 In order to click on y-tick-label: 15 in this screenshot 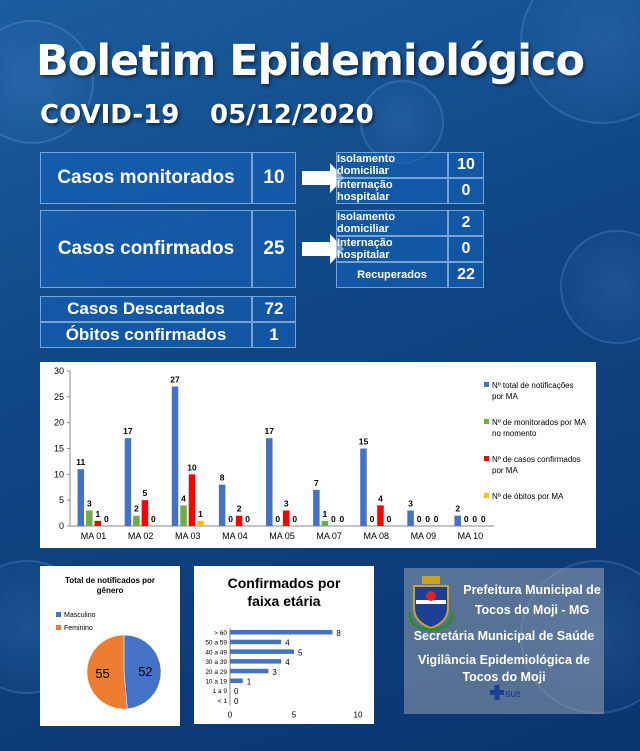, I will do `click(59, 449)`.